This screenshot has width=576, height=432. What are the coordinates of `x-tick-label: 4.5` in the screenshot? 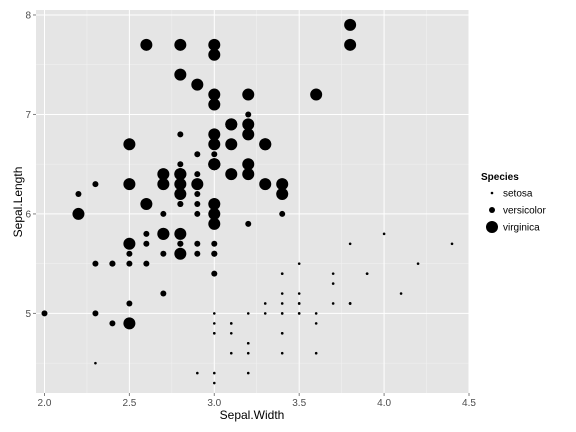 It's located at (469, 403).